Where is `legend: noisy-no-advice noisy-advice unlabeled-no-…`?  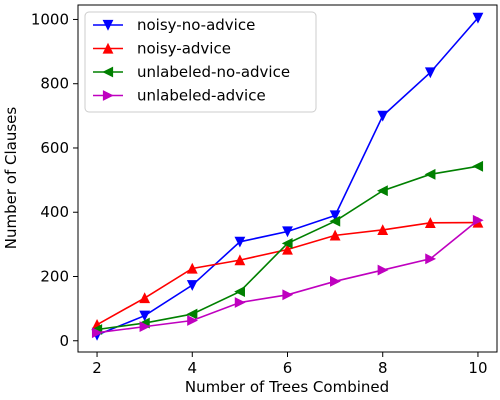 legend: noisy-no-advice noisy-advice unlabeled-no-… is located at coordinates (200, 62).